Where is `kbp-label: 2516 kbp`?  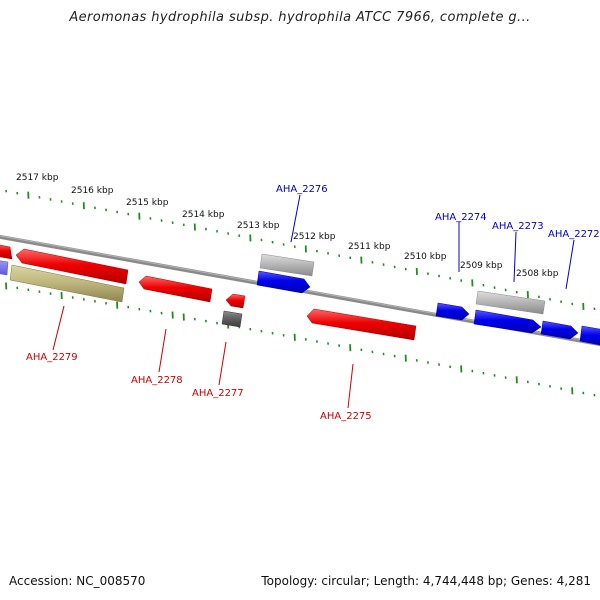
kbp-label: 2516 kbp is located at coordinates (92, 191).